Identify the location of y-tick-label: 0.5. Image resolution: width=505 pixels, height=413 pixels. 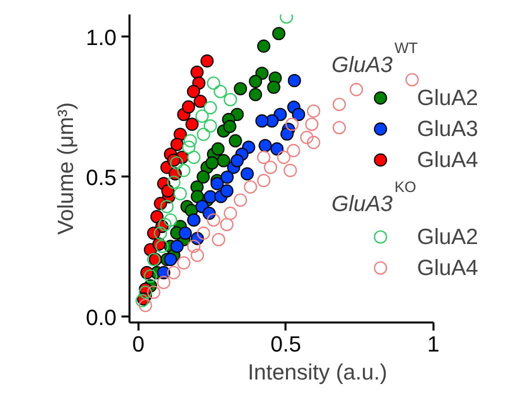
(101, 177).